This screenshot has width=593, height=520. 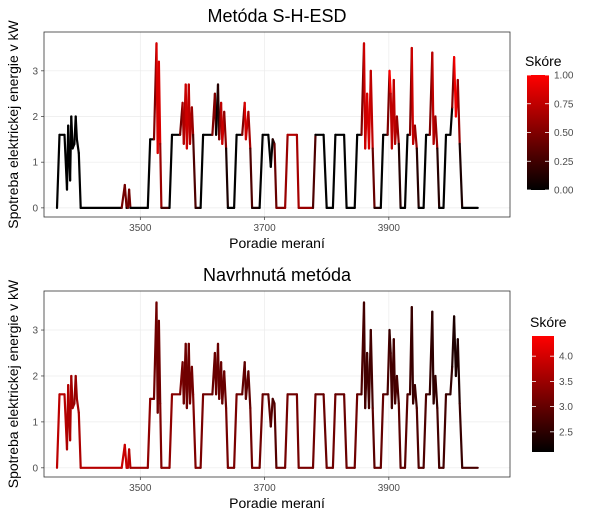 What do you see at coordinates (35, 422) in the screenshot?
I see `y-tick-label: 1` at bounding box center [35, 422].